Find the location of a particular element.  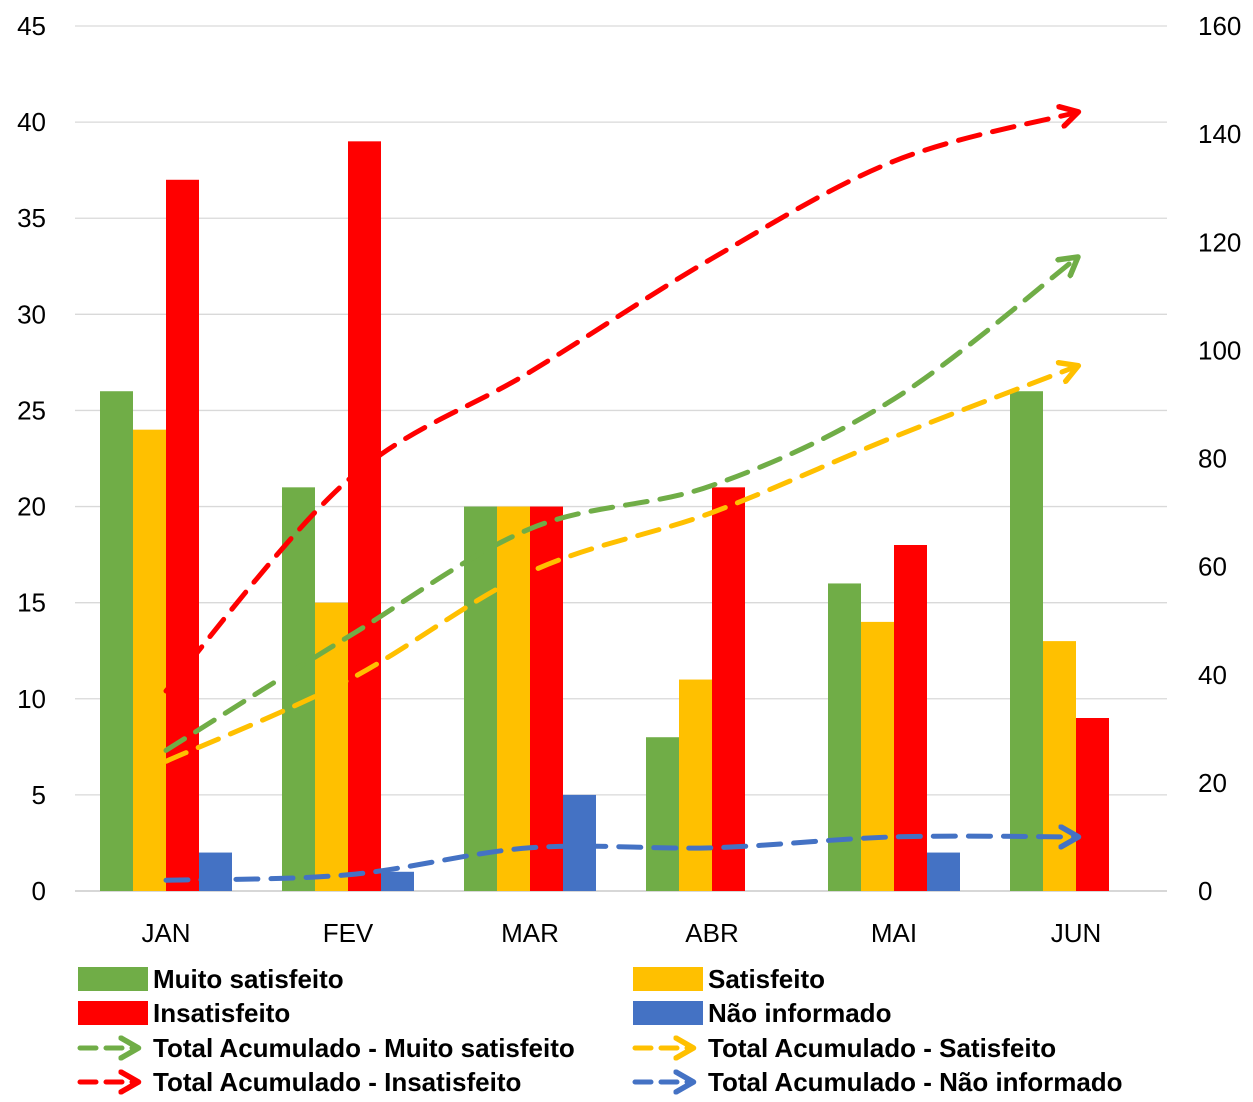

right-axis-tick-label: 0 is located at coordinates (1205, 891).